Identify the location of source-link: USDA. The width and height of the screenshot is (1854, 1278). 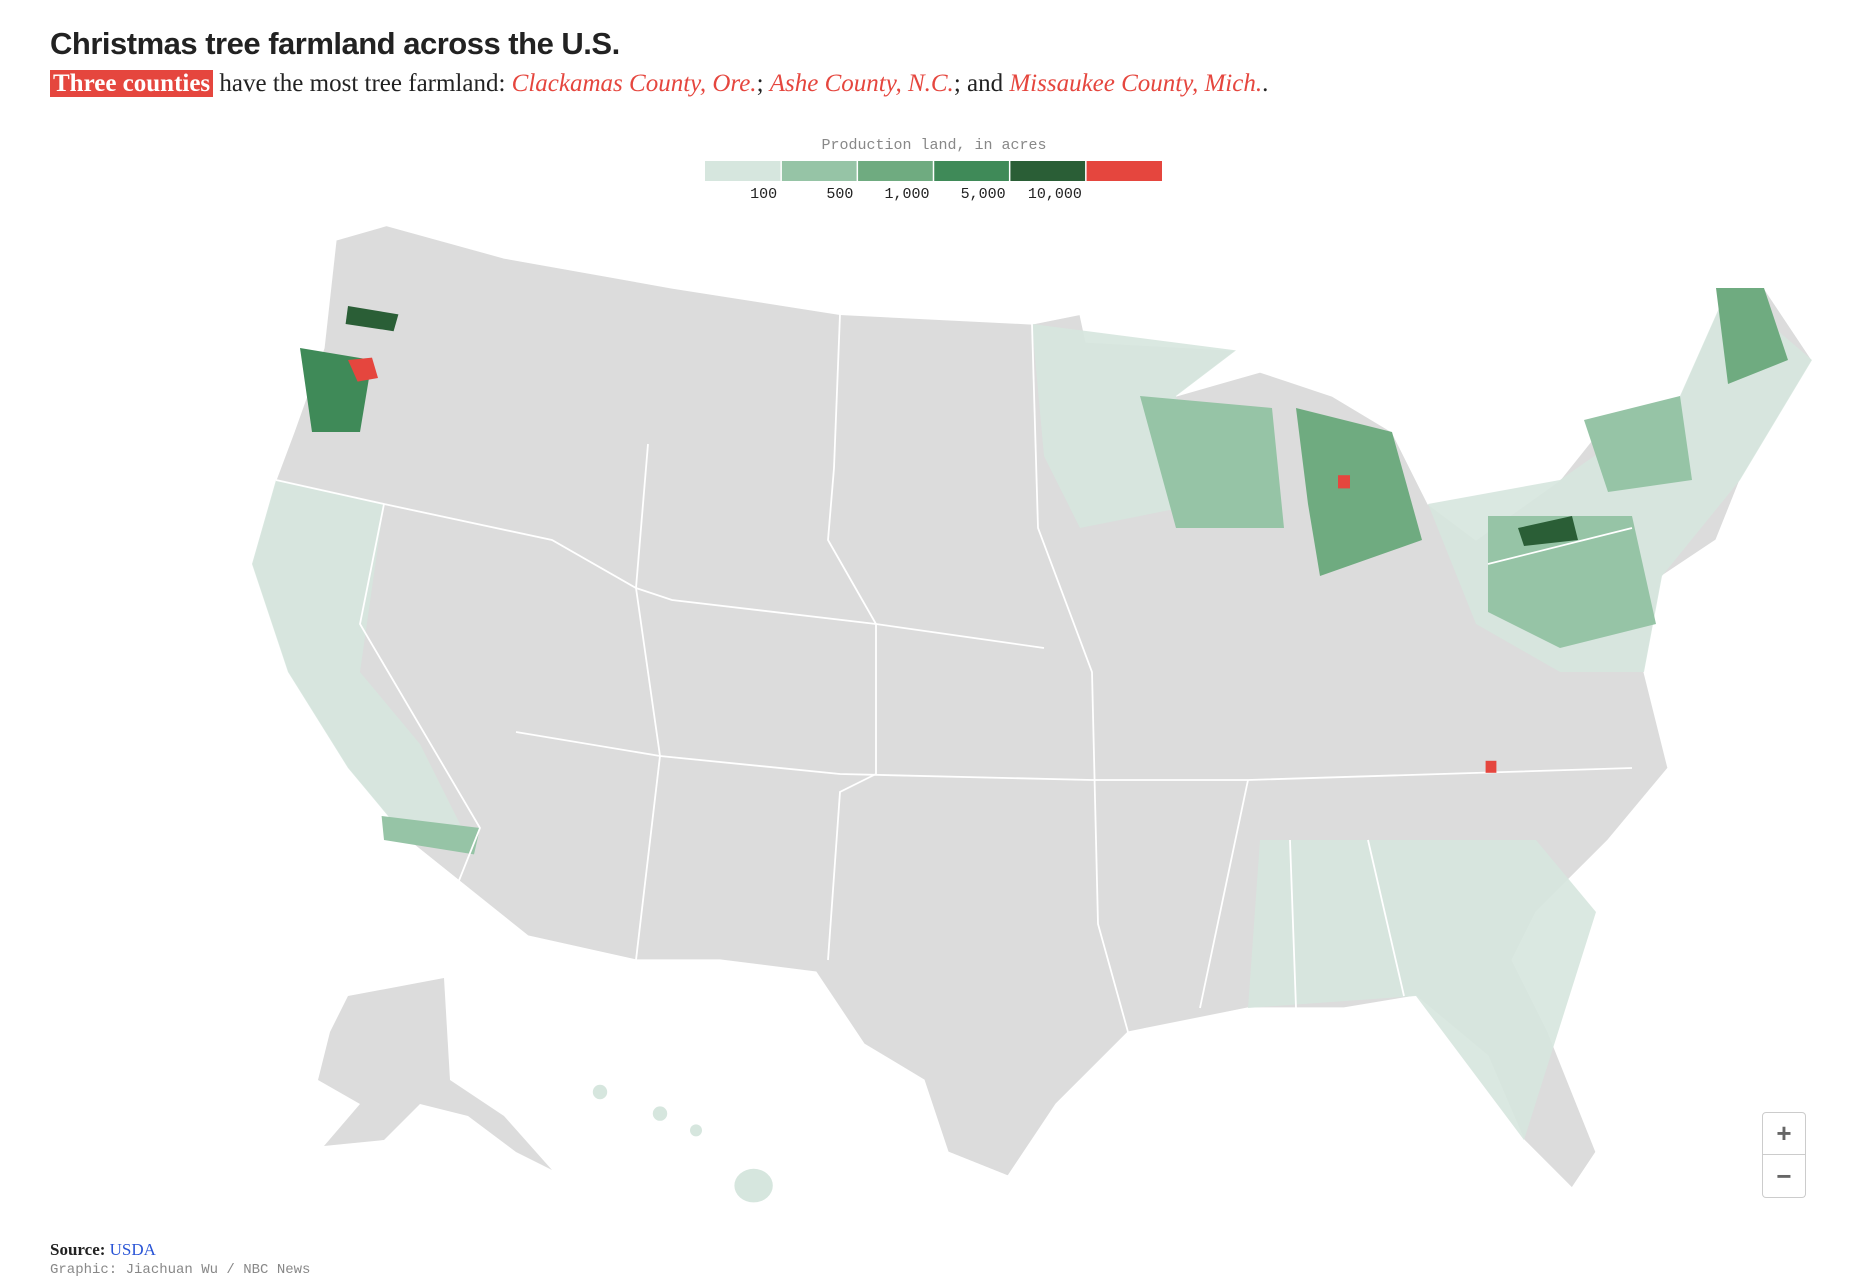
(132, 1249).